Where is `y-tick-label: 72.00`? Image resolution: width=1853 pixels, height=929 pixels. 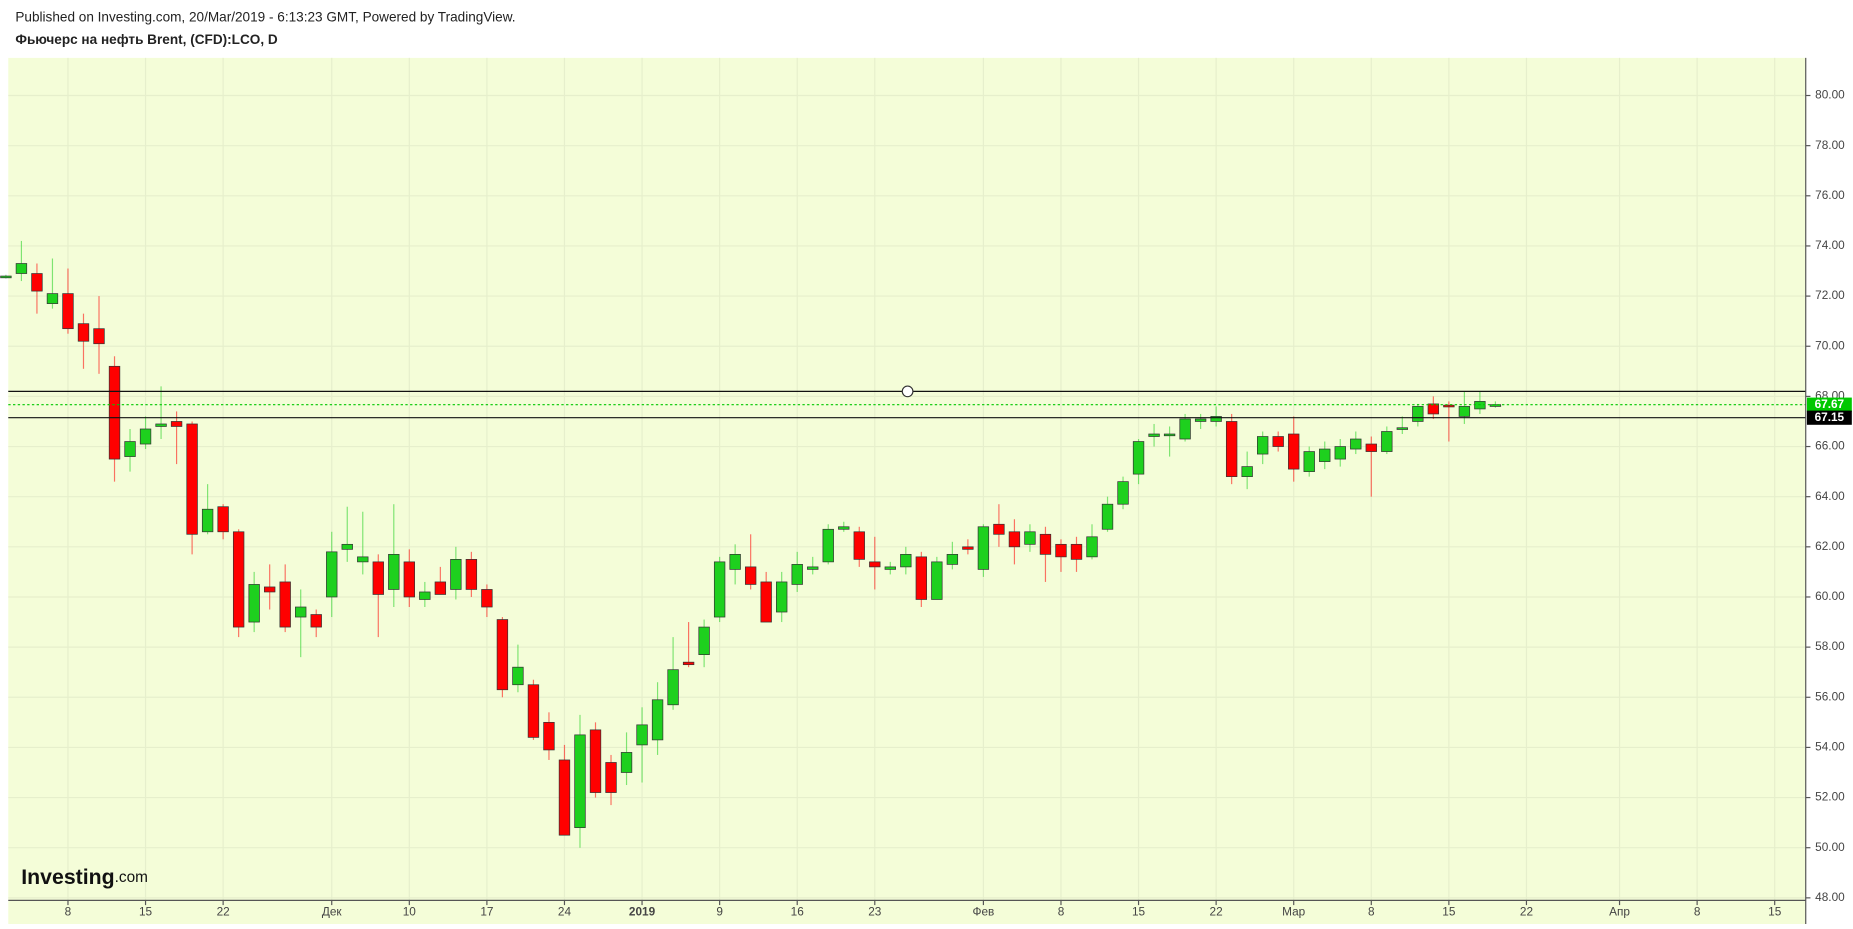 y-tick-label: 72.00 is located at coordinates (1830, 295).